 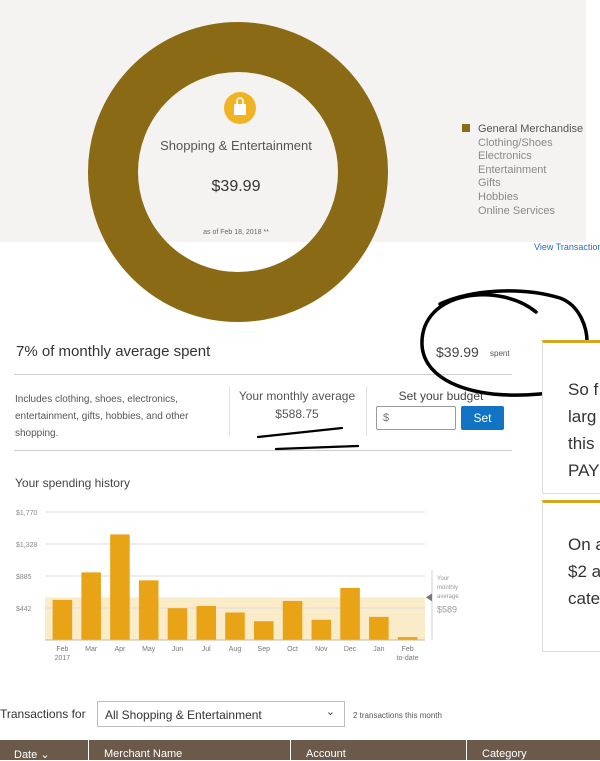 What do you see at coordinates (27, 545) in the screenshot?
I see `y-tick-label: $1,328` at bounding box center [27, 545].